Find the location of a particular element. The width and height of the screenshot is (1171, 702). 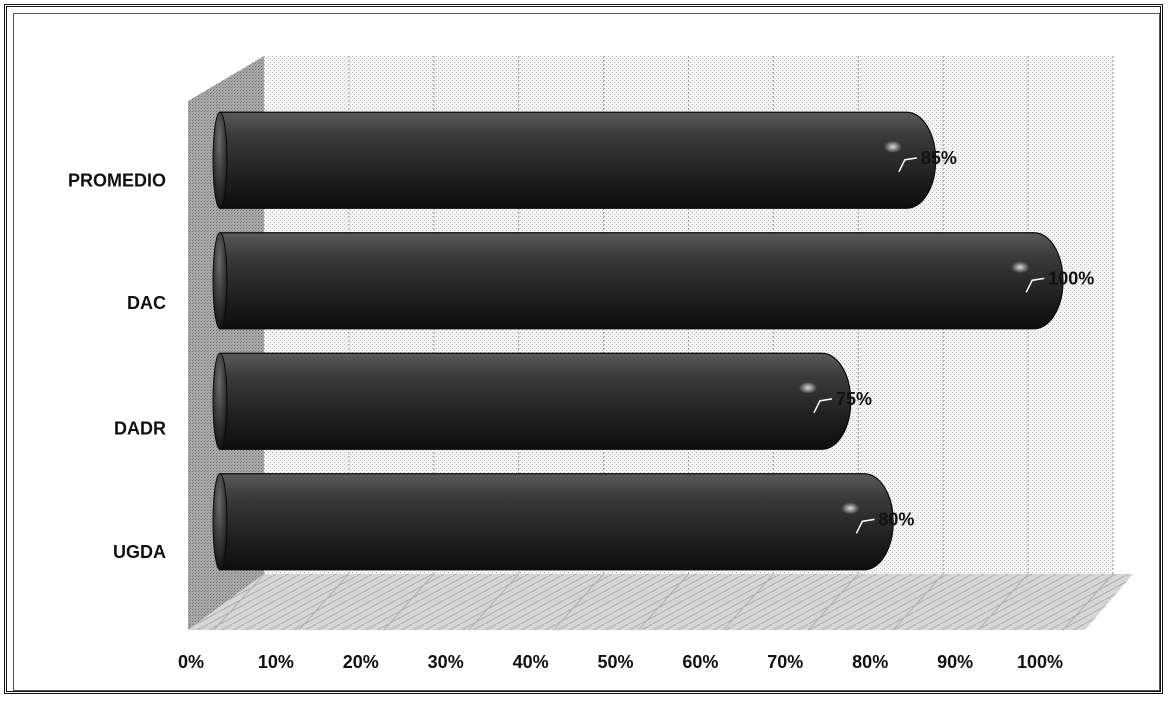

category-label: UGDA is located at coordinates (139, 552).